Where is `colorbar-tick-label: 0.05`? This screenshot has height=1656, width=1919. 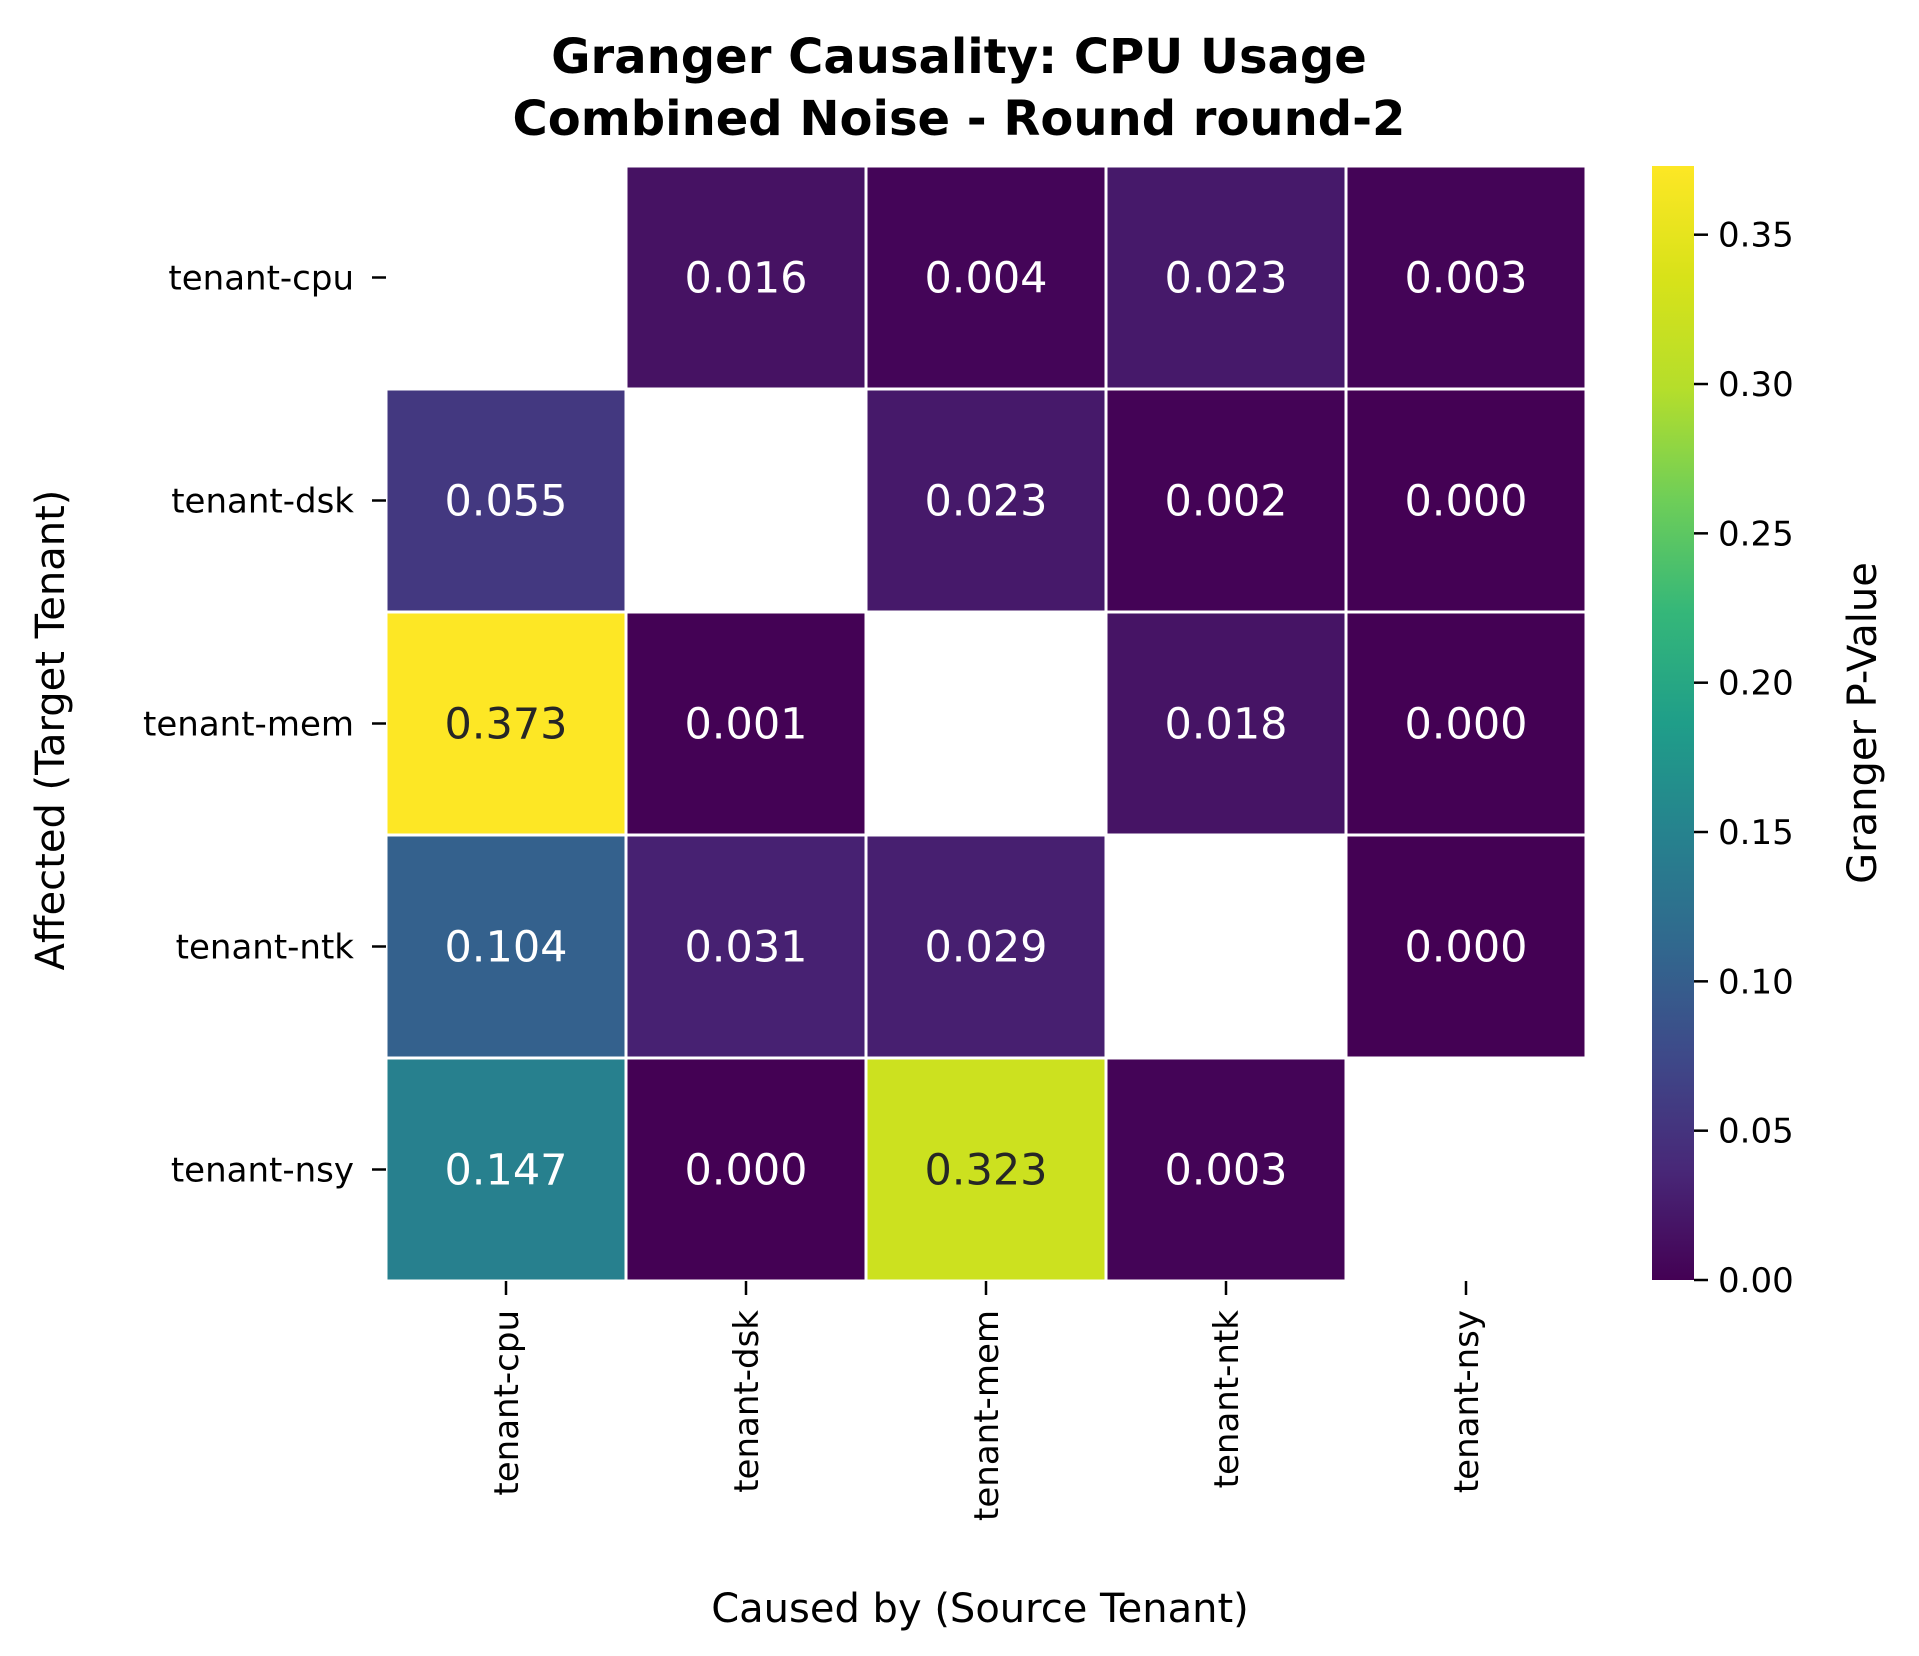 colorbar-tick-label: 0.05 is located at coordinates (1756, 1132).